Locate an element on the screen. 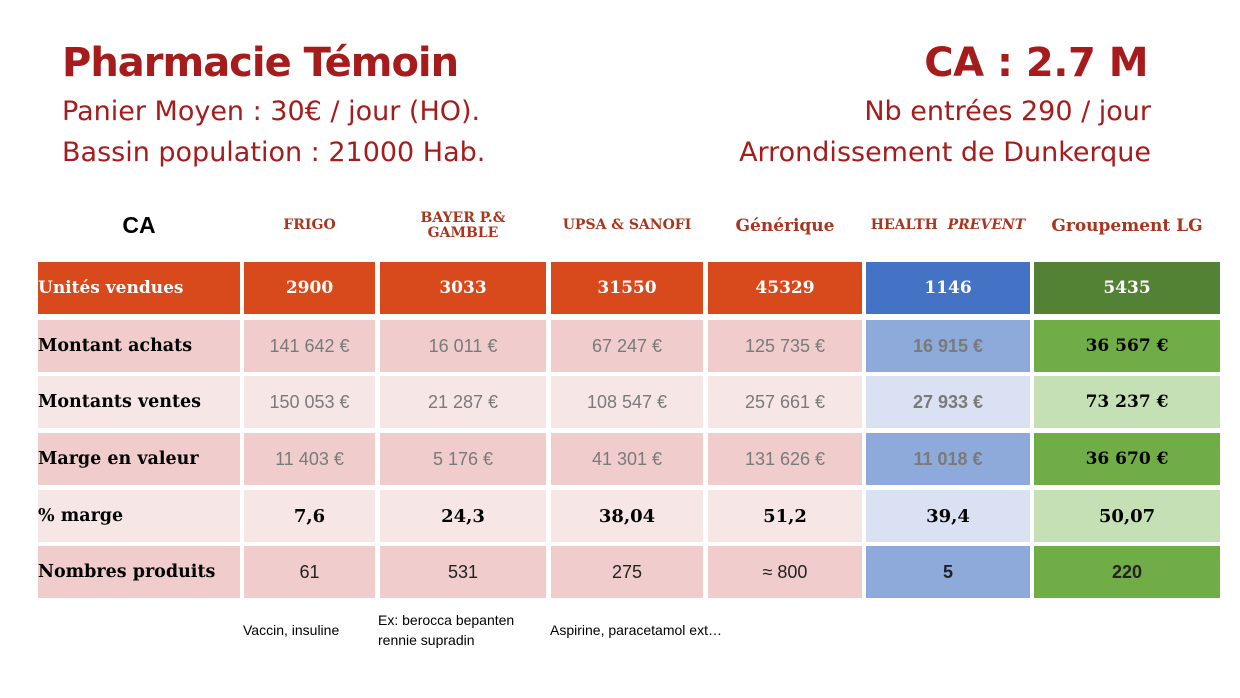  column-header-ca: CA is located at coordinates (139, 225).